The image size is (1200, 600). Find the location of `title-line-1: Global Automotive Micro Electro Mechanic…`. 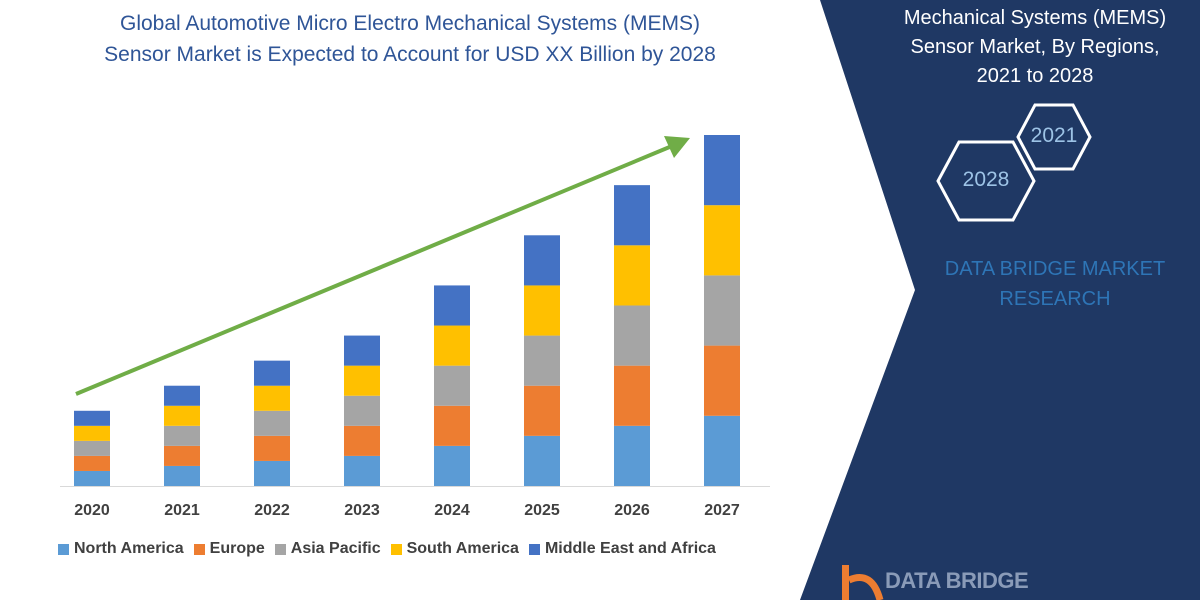

title-line-1: Global Automotive Micro Electro Mechanic… is located at coordinates (409, 23).